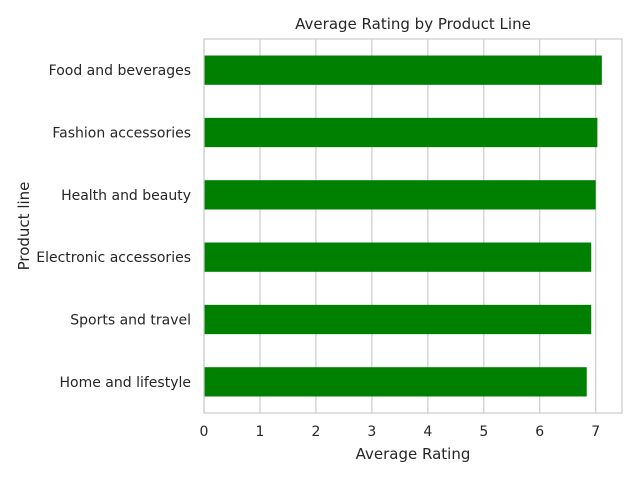 The width and height of the screenshot is (640, 480). I want to click on x-tick-label: 1, so click(259, 432).